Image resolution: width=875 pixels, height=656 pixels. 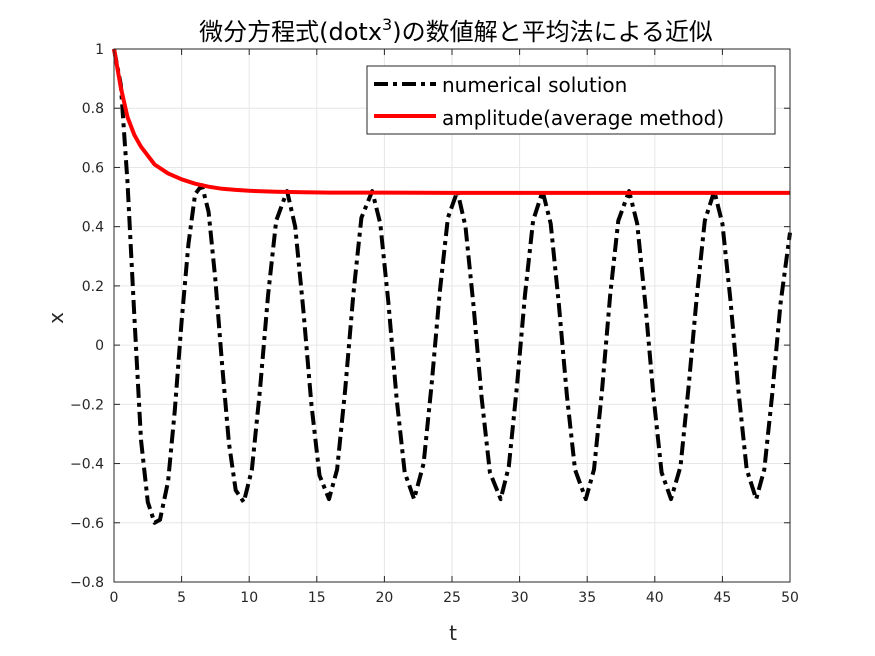 What do you see at coordinates (99, 50) in the screenshot?
I see `y-tick-label: 1` at bounding box center [99, 50].